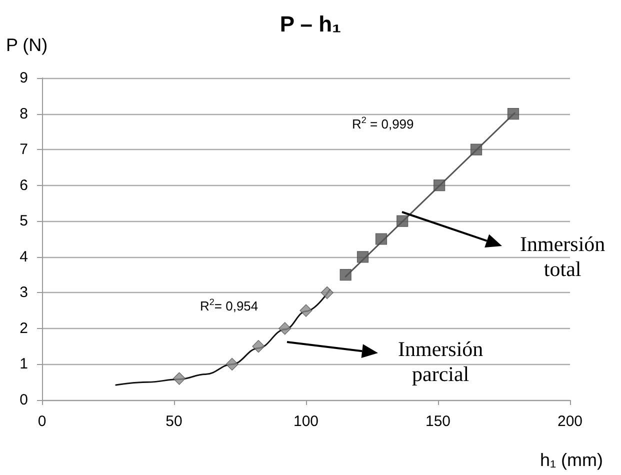 The height and width of the screenshot is (475, 621). What do you see at coordinates (24, 113) in the screenshot?
I see `y-tick-label: 8` at bounding box center [24, 113].